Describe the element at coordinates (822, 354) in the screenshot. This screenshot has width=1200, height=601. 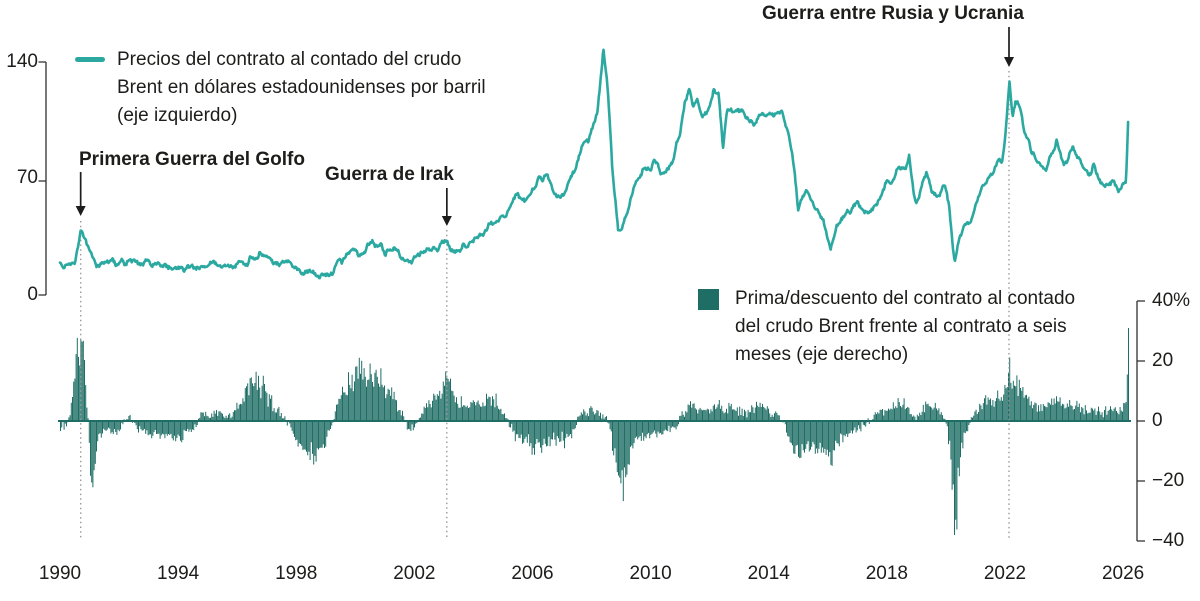
I see `legend-premium-line3: meses (eje derecho)` at that location.